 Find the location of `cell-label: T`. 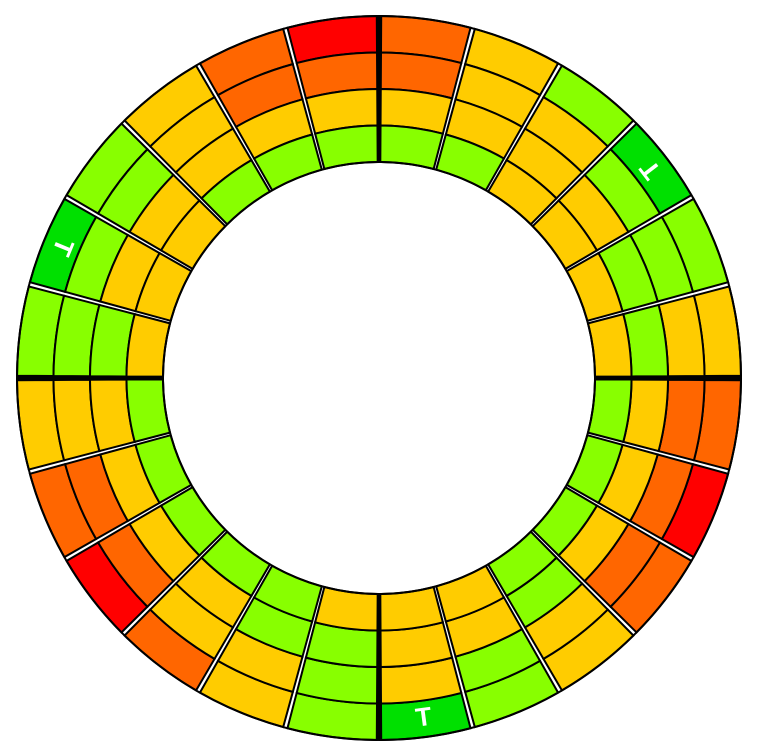

cell-label: T is located at coordinates (424, 717).